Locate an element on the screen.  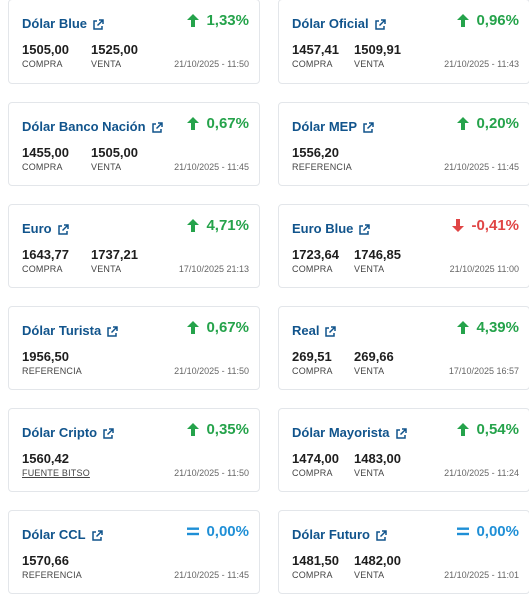
change-percent: 0,35% is located at coordinates (217, 429).